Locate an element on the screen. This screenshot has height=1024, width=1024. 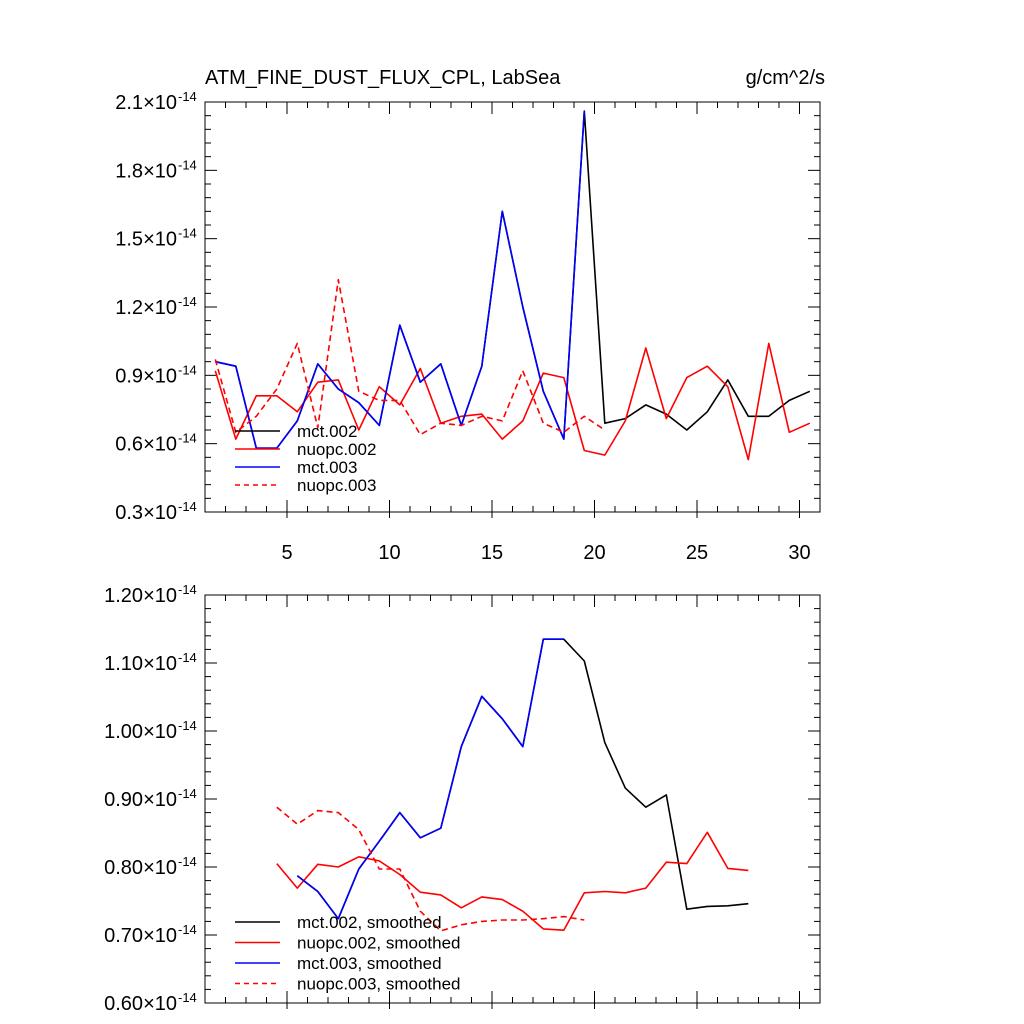
bottom-y-tick-label: 0.60×10 is located at coordinates (140, 1004).